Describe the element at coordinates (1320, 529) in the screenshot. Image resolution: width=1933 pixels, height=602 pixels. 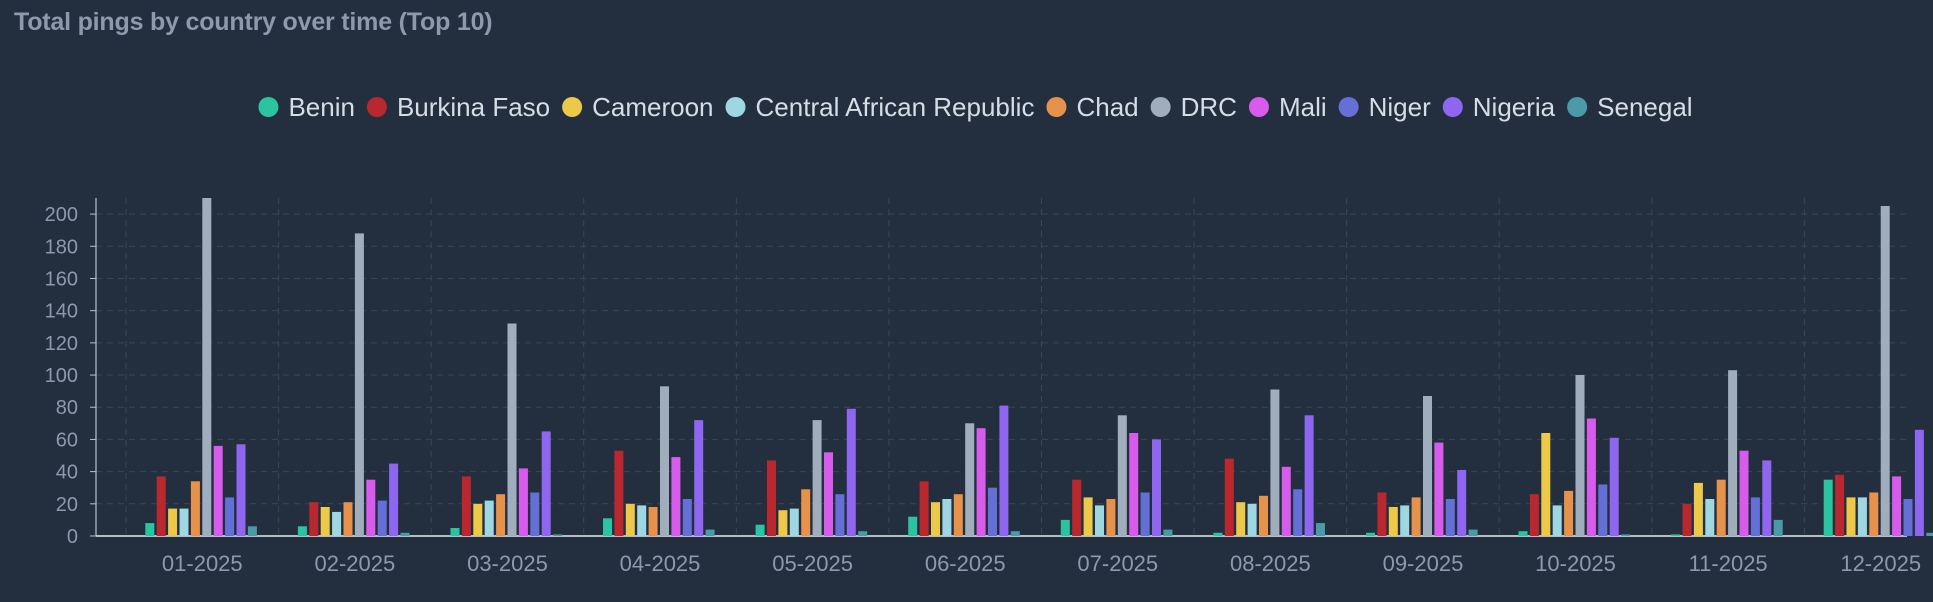
I see `bar-senegal-08-2025: Senegal 08-2025: 8` at that location.